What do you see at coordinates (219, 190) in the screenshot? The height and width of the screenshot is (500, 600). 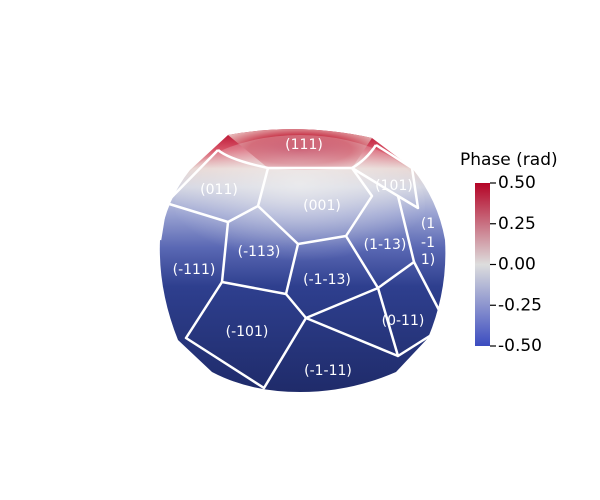 I see `facet-label-011: (011)` at bounding box center [219, 190].